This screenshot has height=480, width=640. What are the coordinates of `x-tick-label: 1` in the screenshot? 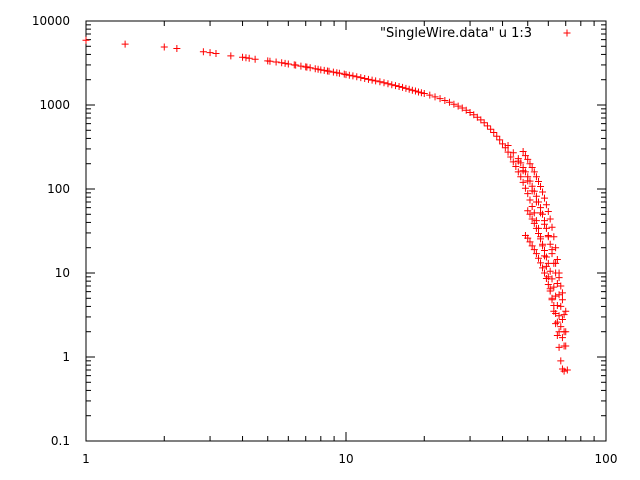 It's located at (86, 459).